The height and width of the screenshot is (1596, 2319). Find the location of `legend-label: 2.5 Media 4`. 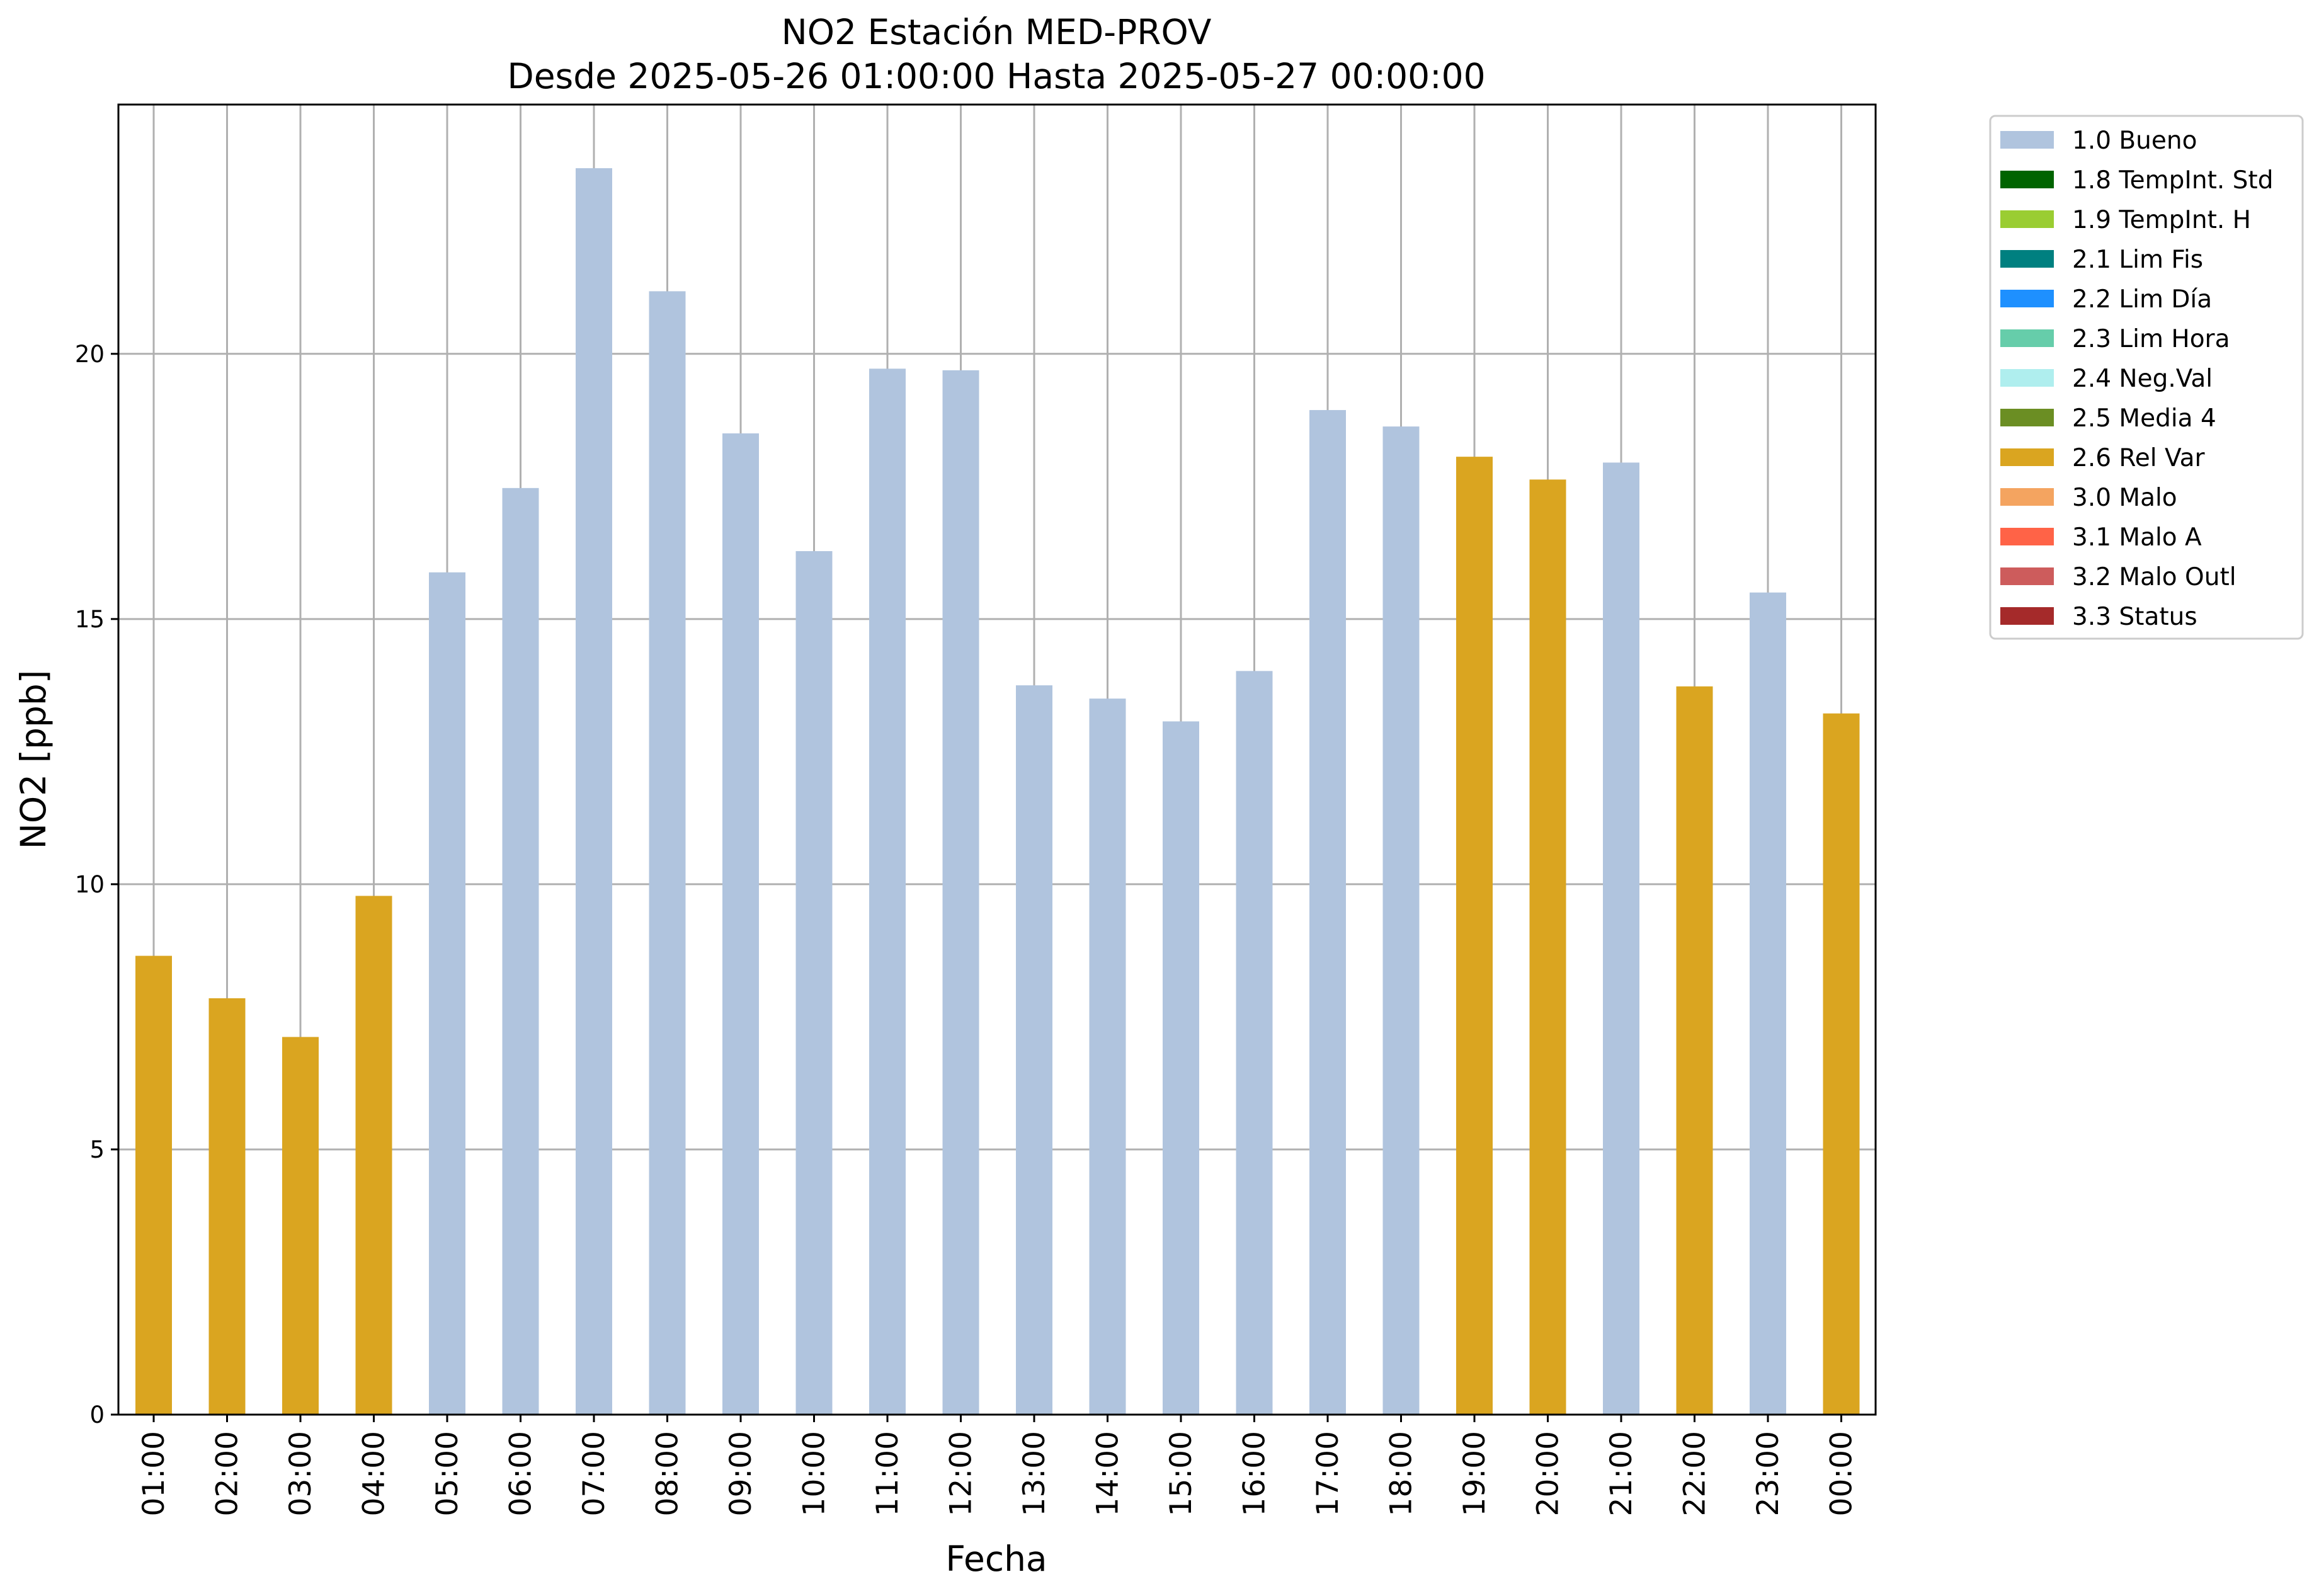

legend-label: 2.5 Media 4 is located at coordinates (2144, 418).